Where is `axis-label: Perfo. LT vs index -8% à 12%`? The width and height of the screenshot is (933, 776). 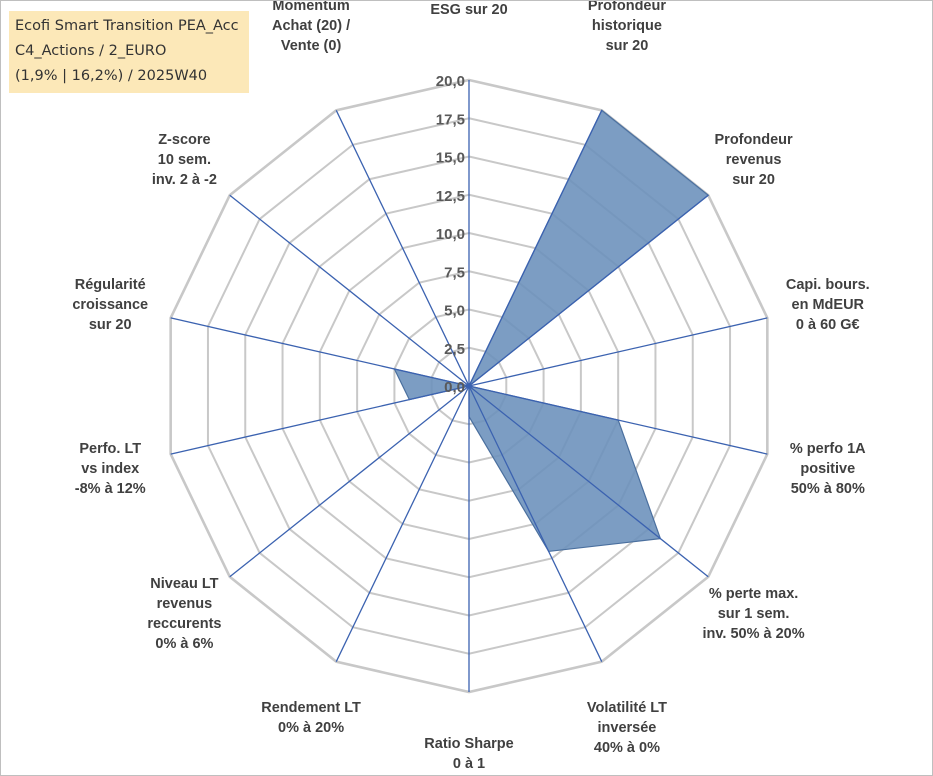
axis-label: Perfo. LT vs index -8% à 12% is located at coordinates (110, 469).